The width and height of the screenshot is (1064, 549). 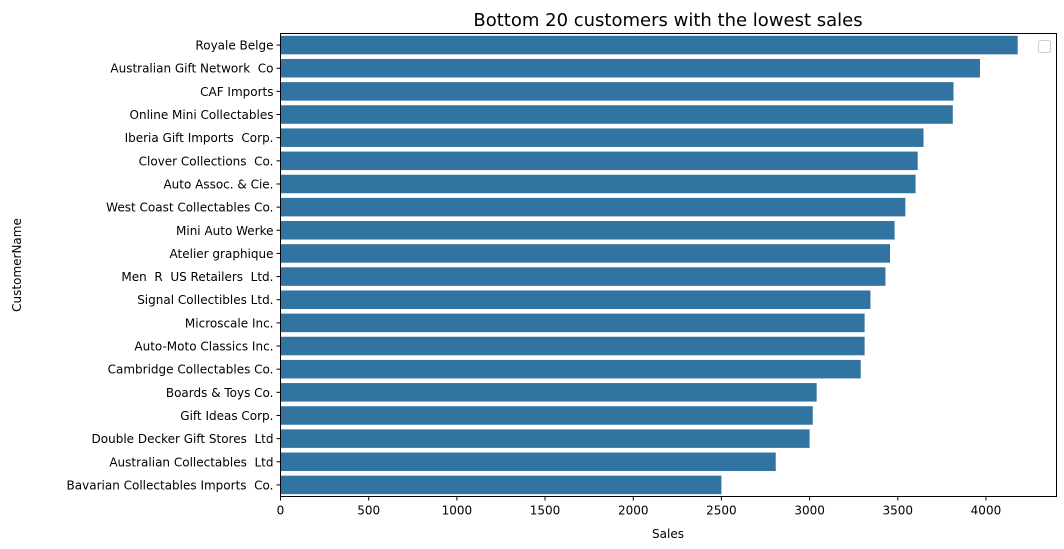 What do you see at coordinates (191, 462) in the screenshot?
I see `y-tick-label: Australian Collectables Ltd` at bounding box center [191, 462].